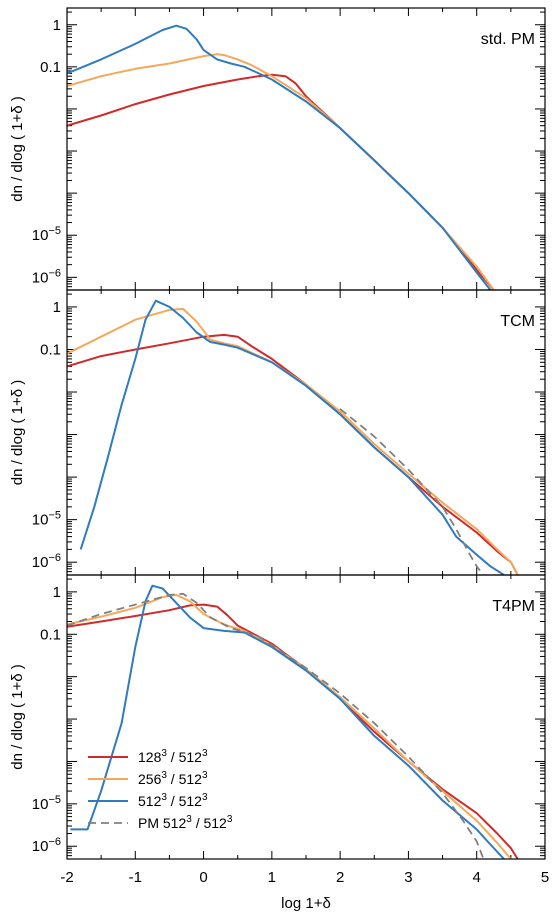 The height and width of the screenshot is (917, 558). Describe the element at coordinates (306, 903) in the screenshot. I see `x-axis-label: log 1+δ` at that location.